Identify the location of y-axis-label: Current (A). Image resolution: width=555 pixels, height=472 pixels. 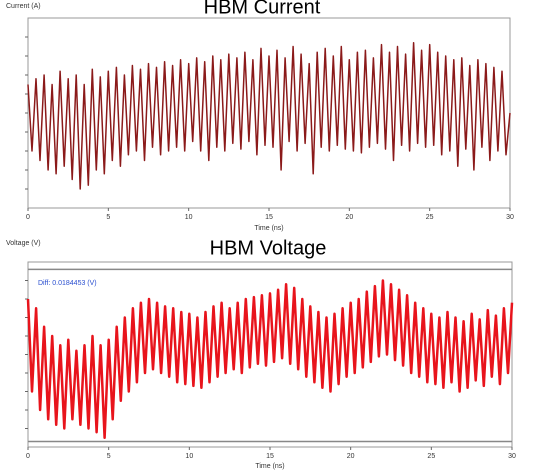
(23, 6).